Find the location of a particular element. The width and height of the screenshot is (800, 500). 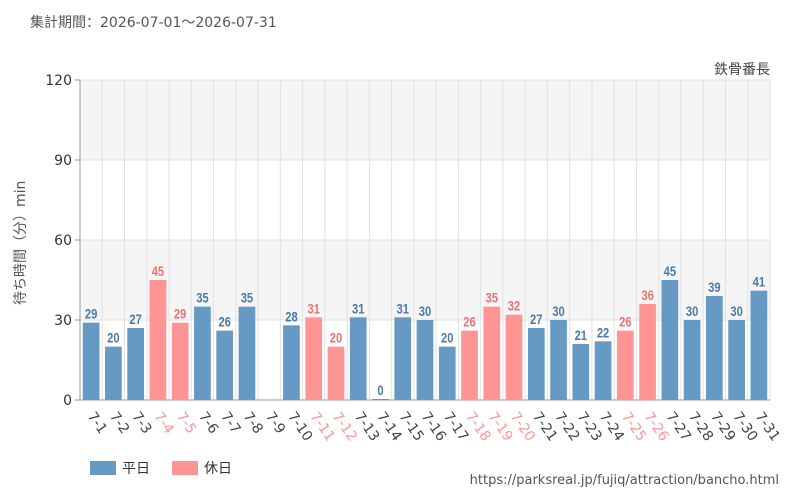

legend-item-weekday: 平日 is located at coordinates (120, 468).